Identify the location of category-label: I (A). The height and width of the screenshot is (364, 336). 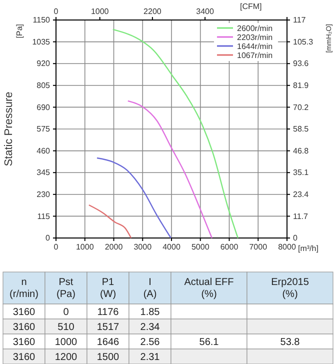
(150, 288).